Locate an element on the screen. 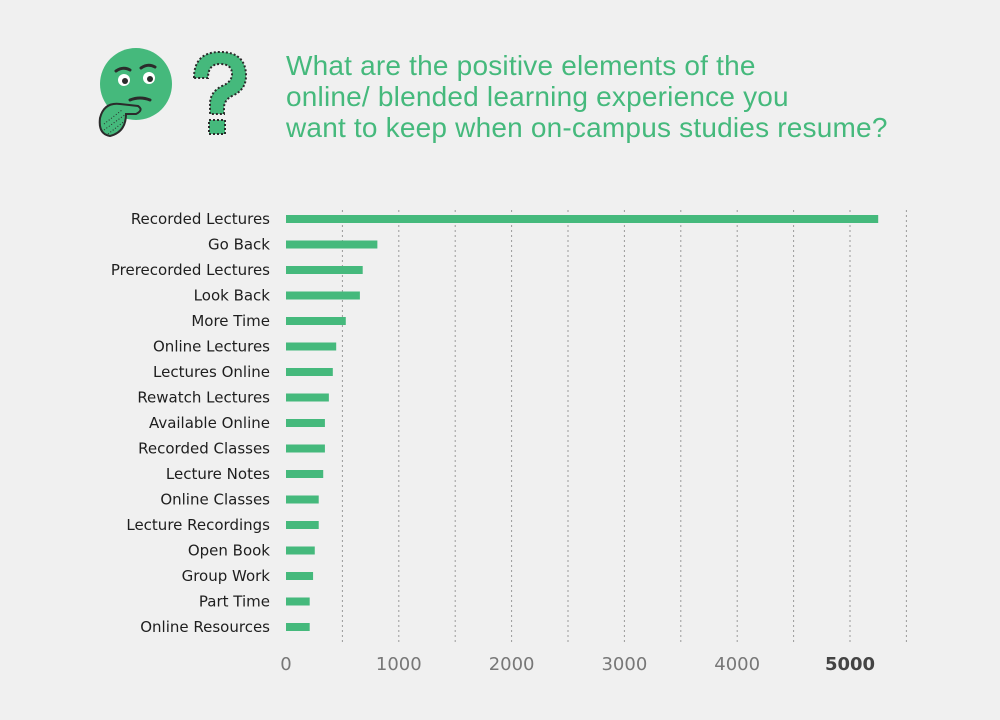  header-icons is located at coordinates (173, 93).